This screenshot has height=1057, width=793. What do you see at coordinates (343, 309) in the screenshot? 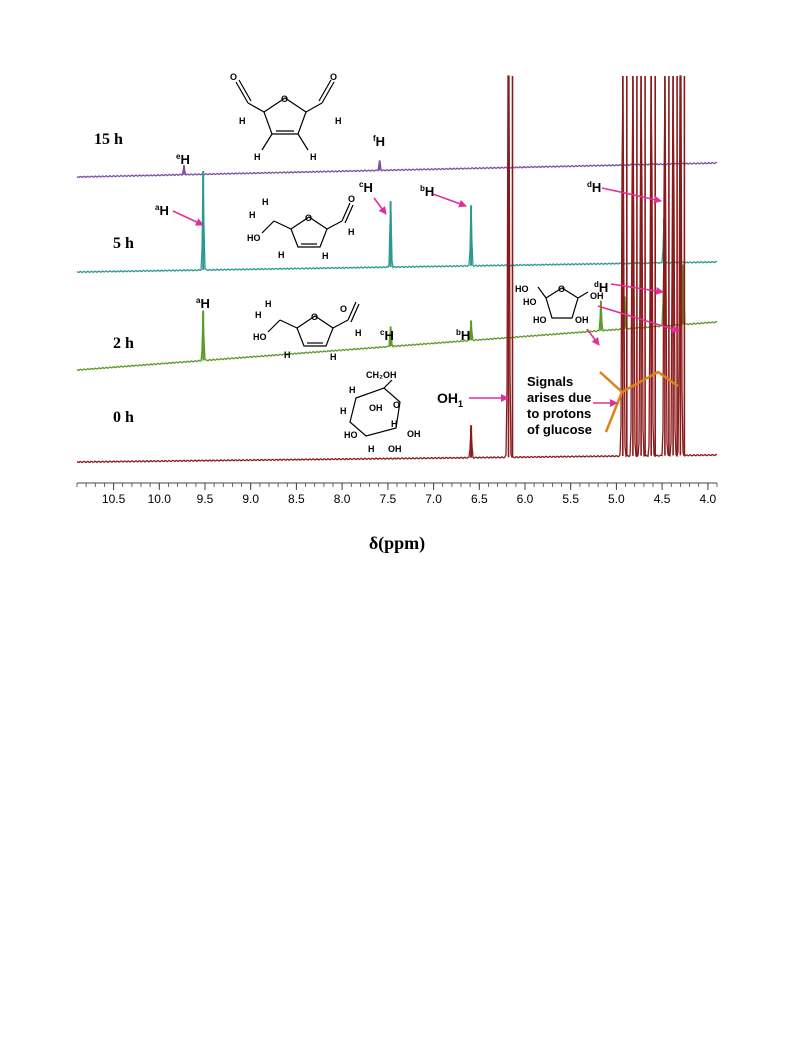
I see `hmf2-cho-o: O` at bounding box center [343, 309].